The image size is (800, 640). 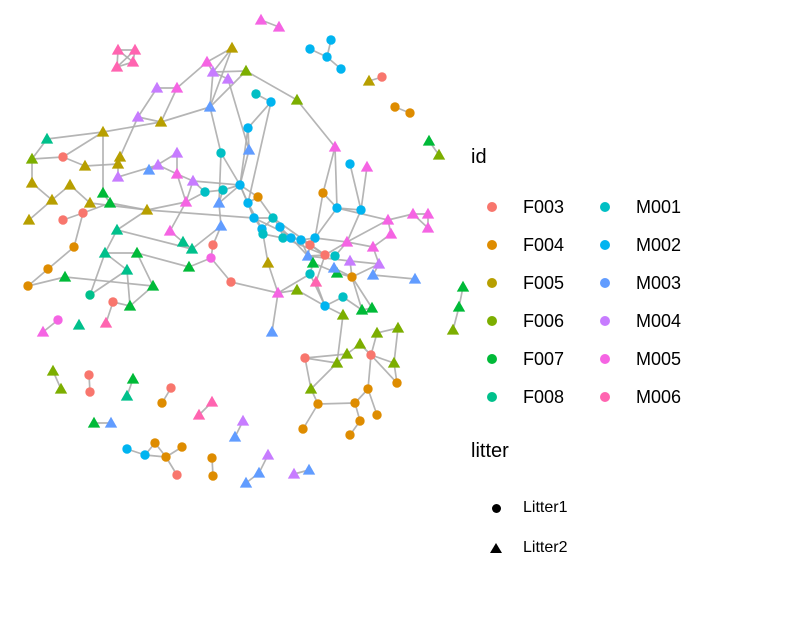 What do you see at coordinates (659, 358) in the screenshot?
I see `legend-item-label: M005` at bounding box center [659, 358].